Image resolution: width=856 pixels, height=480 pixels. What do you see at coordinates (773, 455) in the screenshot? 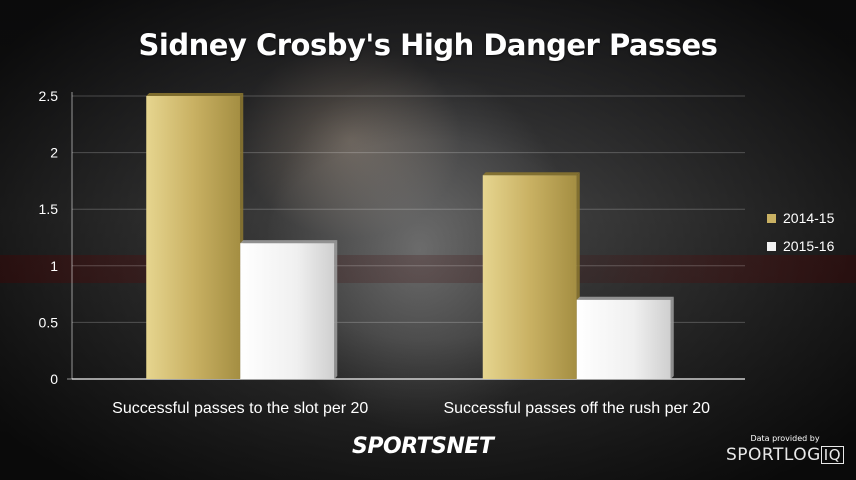
I see `sportlogiq-wordmark: SPORTLOG` at bounding box center [773, 455].